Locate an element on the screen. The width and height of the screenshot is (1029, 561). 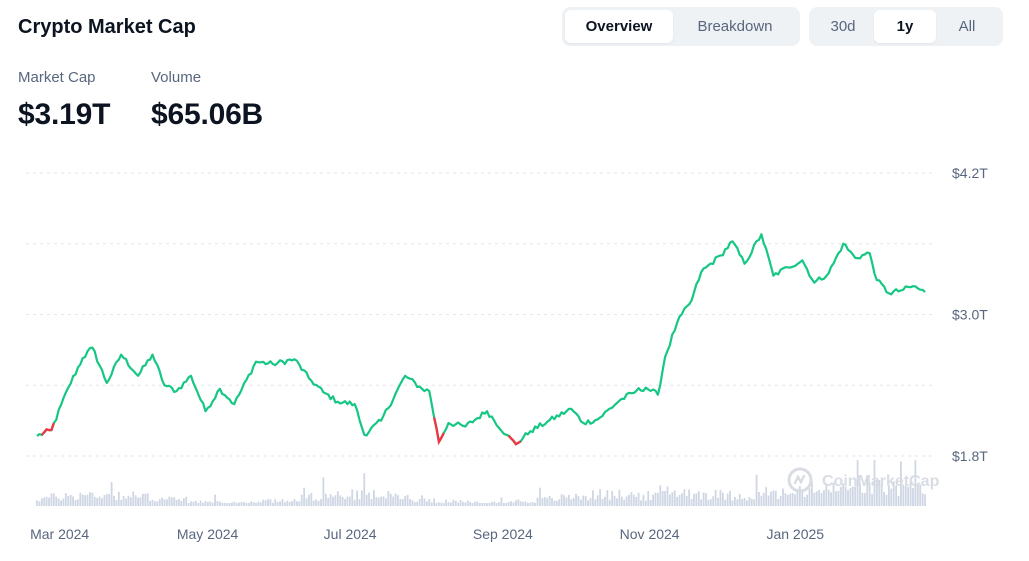
range-30d-button: 30d is located at coordinates (843, 26).